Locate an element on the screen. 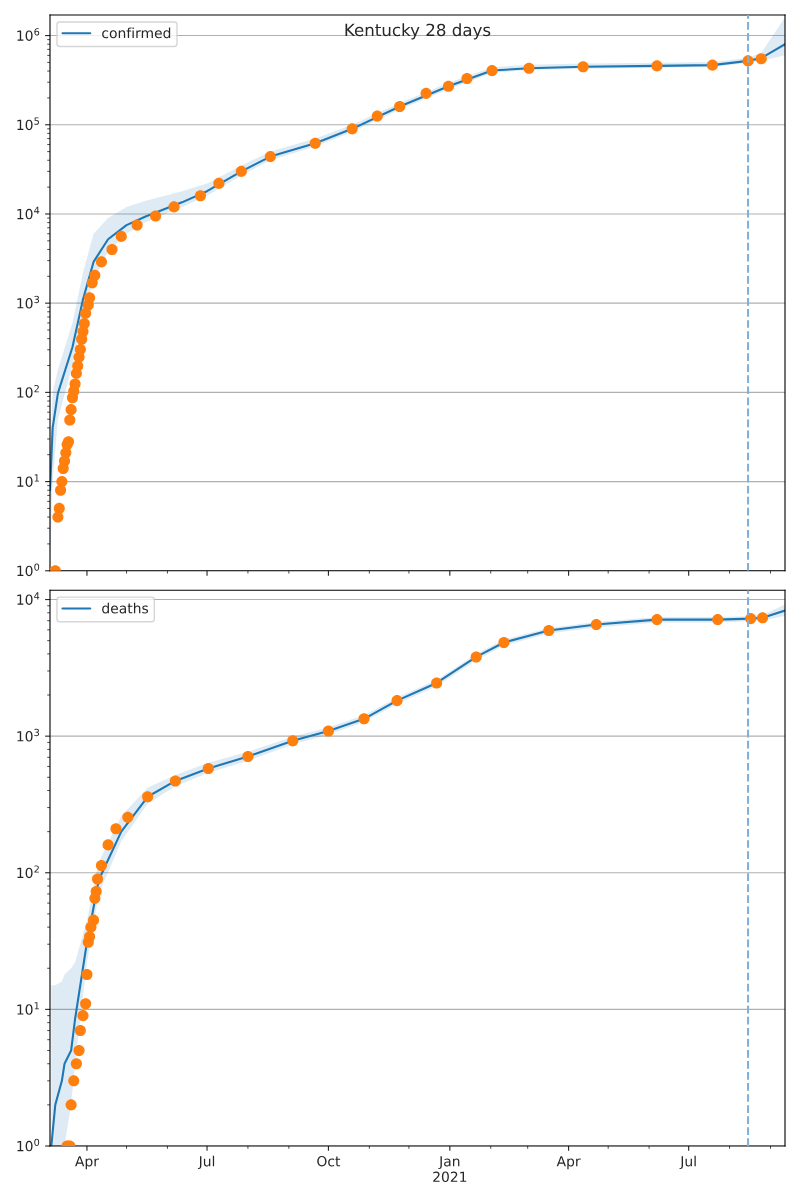 The image size is (800, 1200). x-tick-label: Oct is located at coordinates (329, 1161).